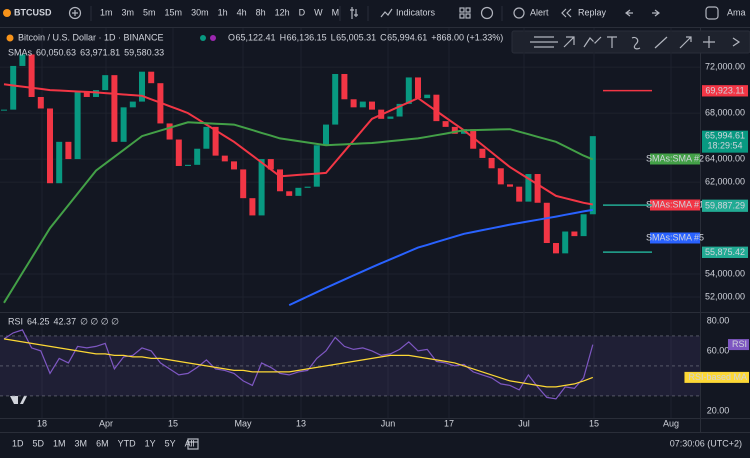 Image resolution: width=750 pixels, height=458 pixels. What do you see at coordinates (42, 423) in the screenshot?
I see `x-tick-label: 18` at bounding box center [42, 423].